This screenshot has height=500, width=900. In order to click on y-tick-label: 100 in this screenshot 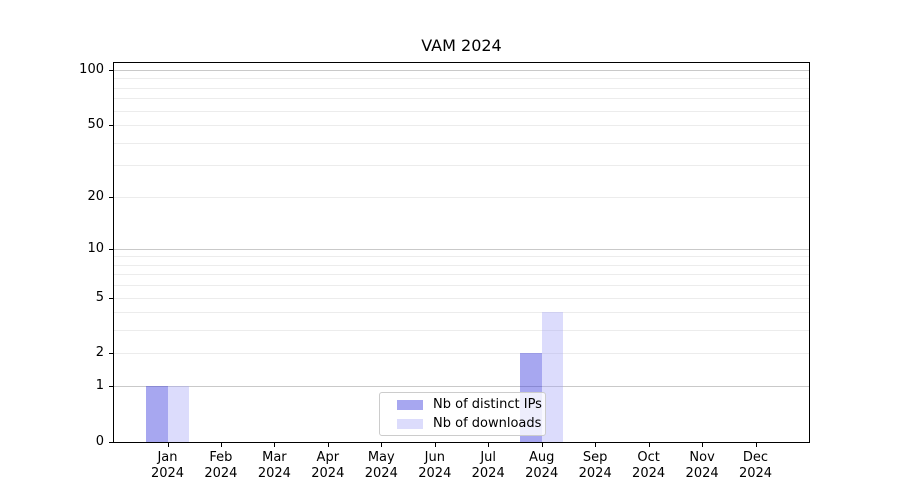, I will do `click(91, 69)`.